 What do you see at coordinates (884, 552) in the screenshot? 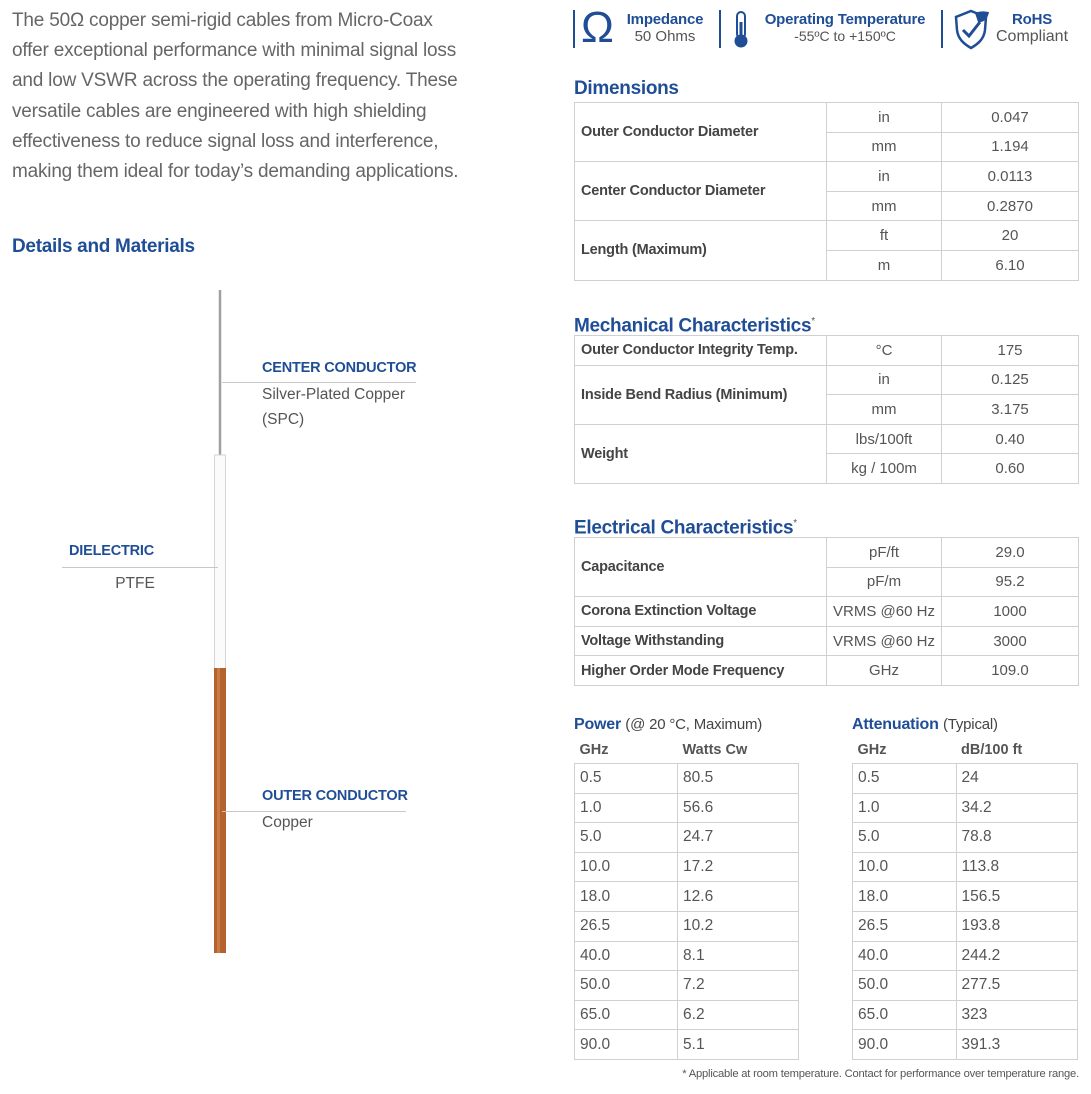
I see `unit: pF/ft` at bounding box center [884, 552].